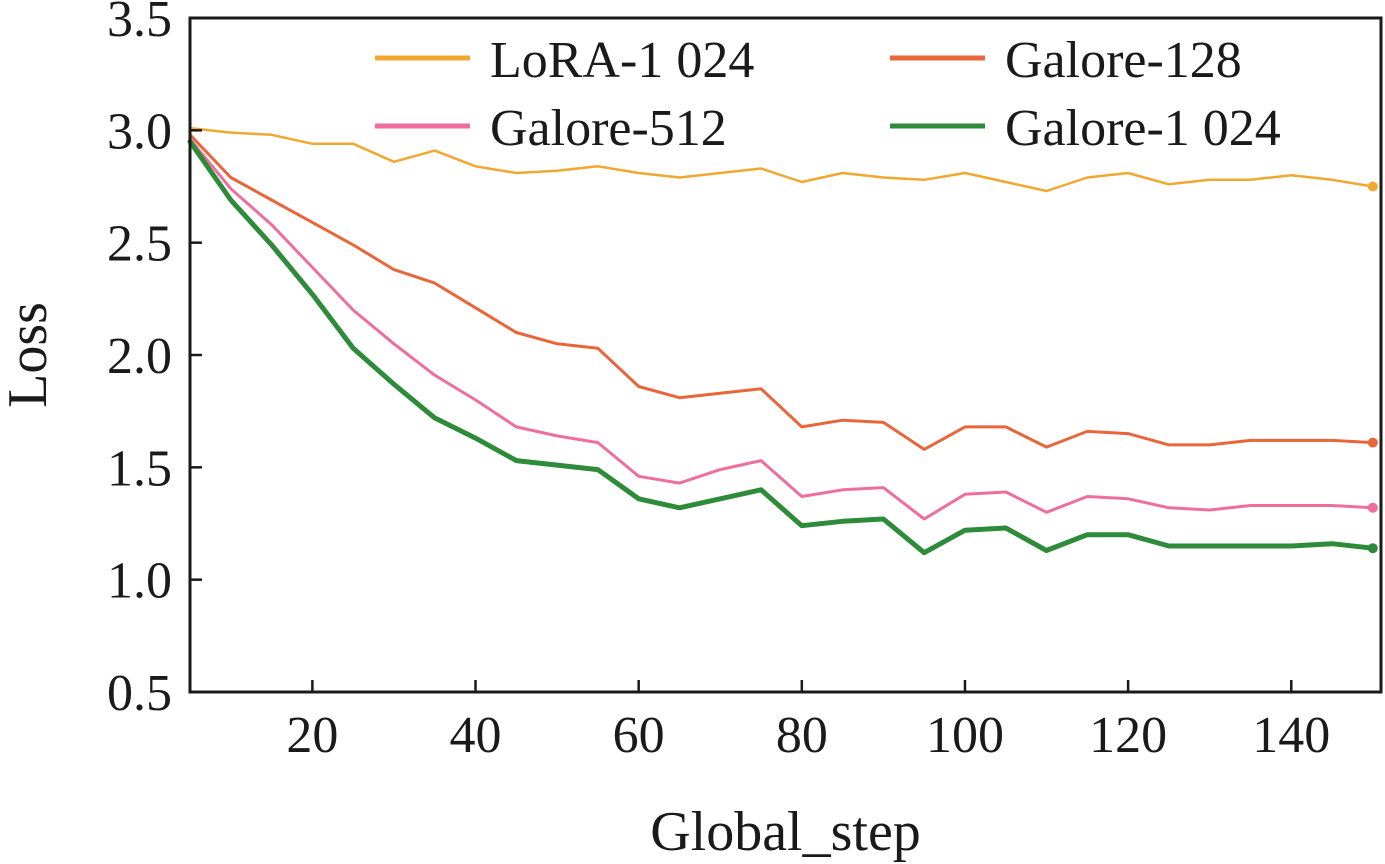 This screenshot has height=864, width=1385. I want to click on legend-item: Galore-1 024, so click(1085, 128).